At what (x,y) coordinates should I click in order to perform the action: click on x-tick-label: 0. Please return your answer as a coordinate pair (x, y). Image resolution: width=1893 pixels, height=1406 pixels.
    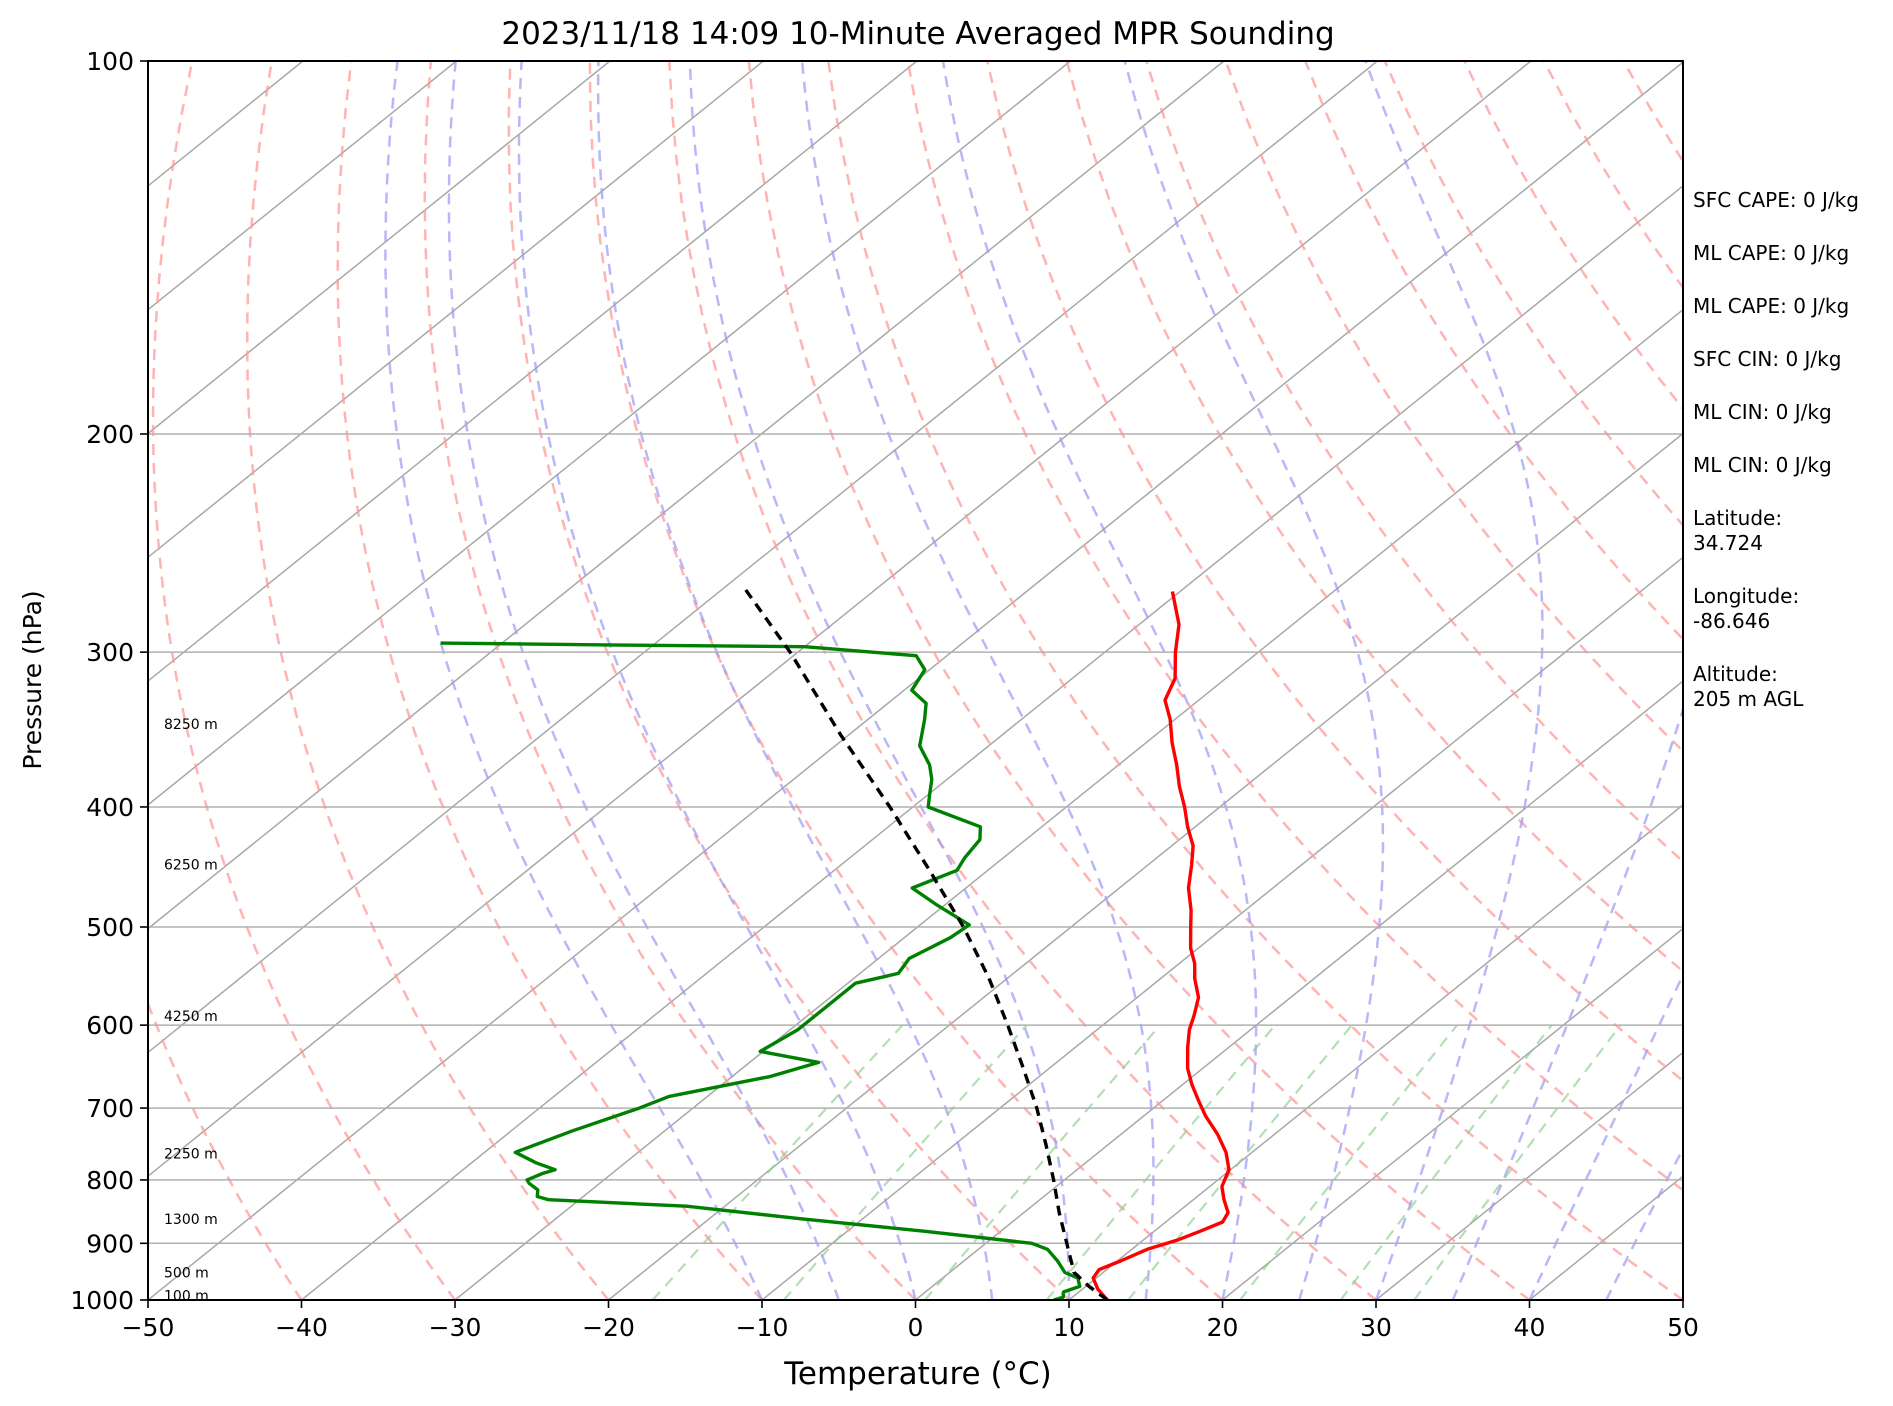
    Looking at the image, I should click on (916, 1327).